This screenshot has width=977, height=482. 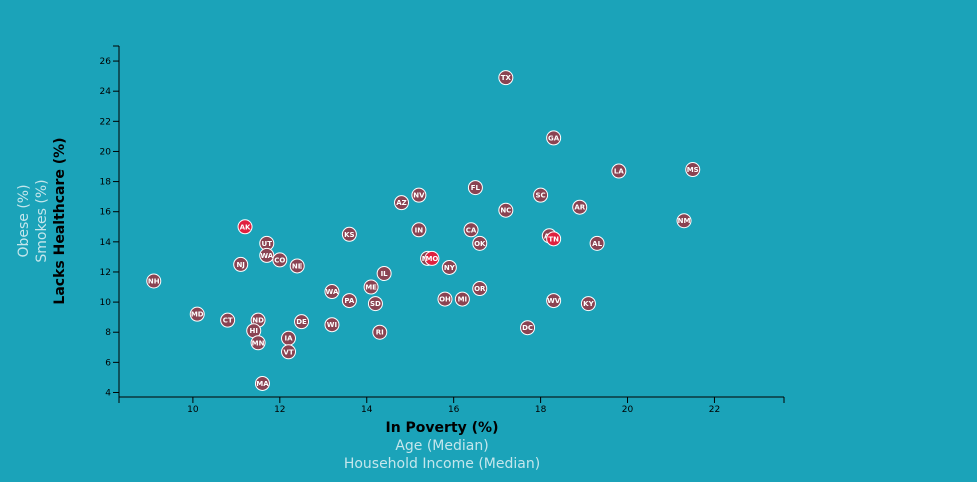 I want to click on state-point: KS, so click(x=349, y=234).